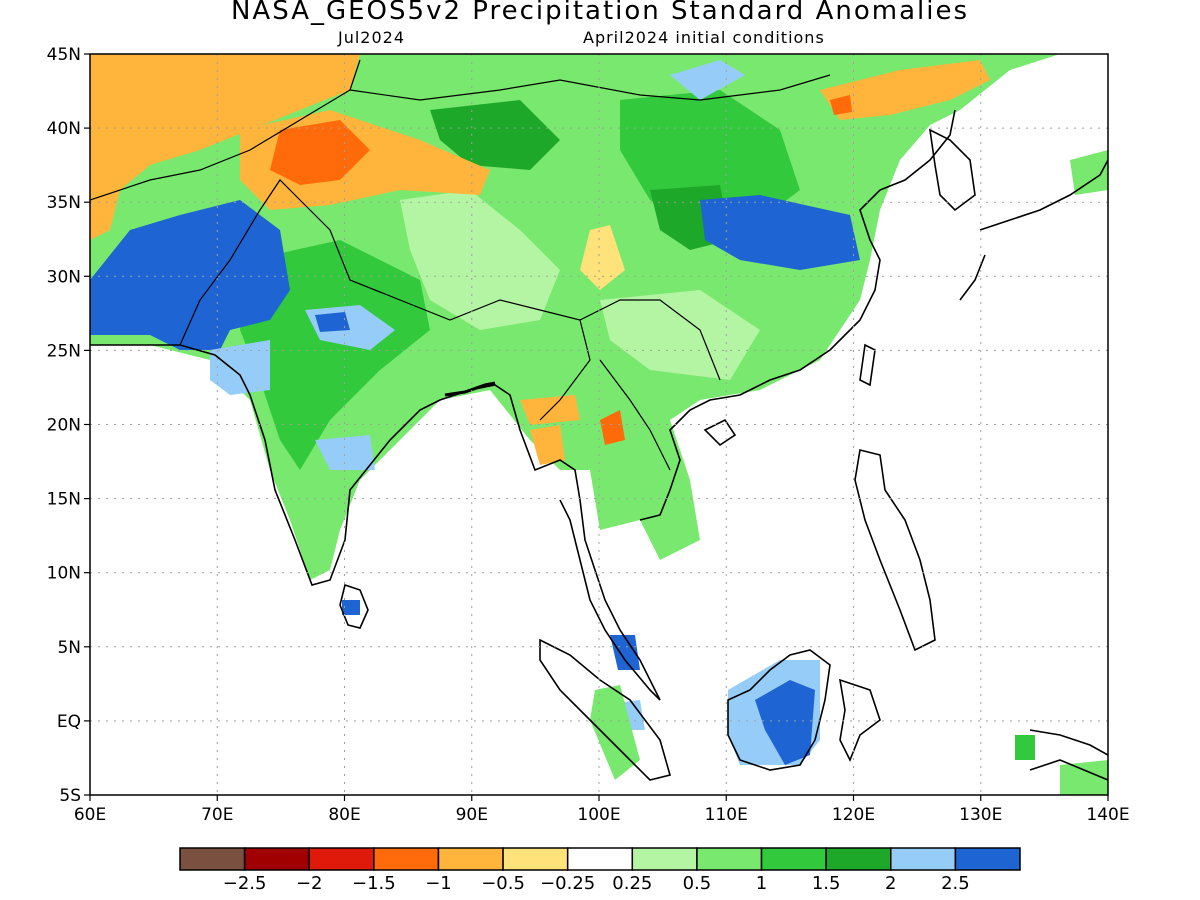  I want to click on colorbar-label: 0.25, so click(632, 883).